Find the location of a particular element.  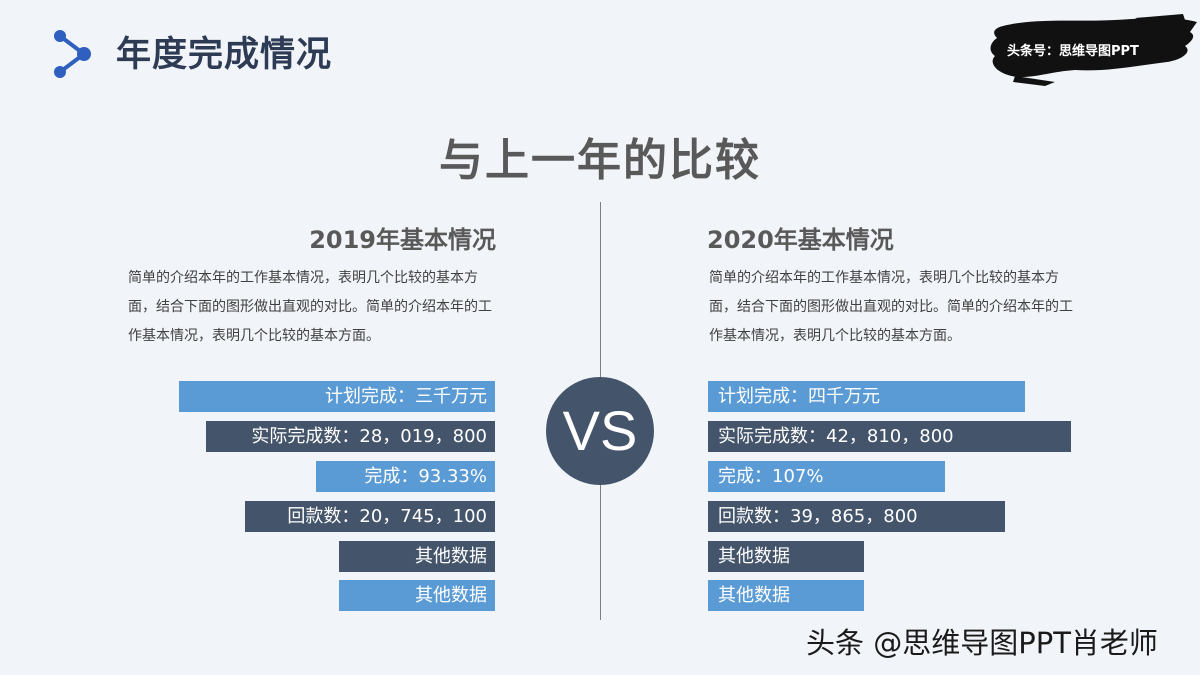

watermark: 头条 @思维导图PPT肖老师 is located at coordinates (982, 643).